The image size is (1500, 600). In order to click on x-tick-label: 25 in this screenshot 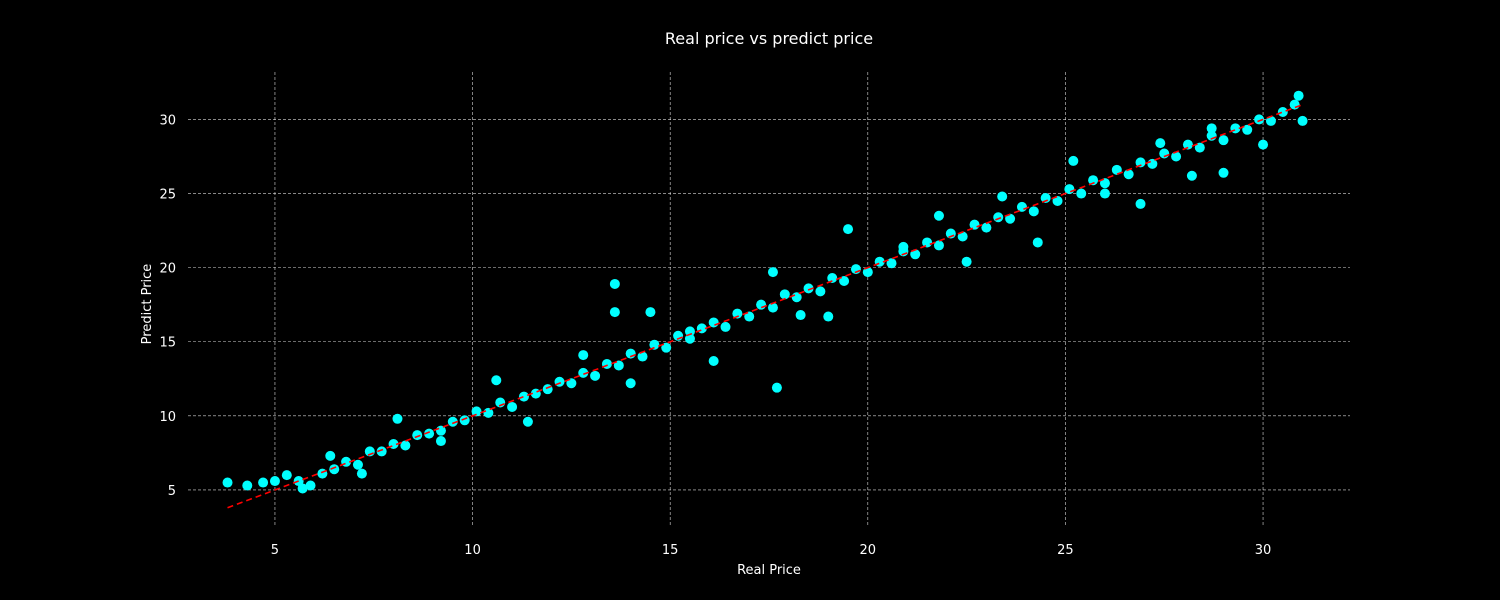, I will do `click(1065, 550)`.